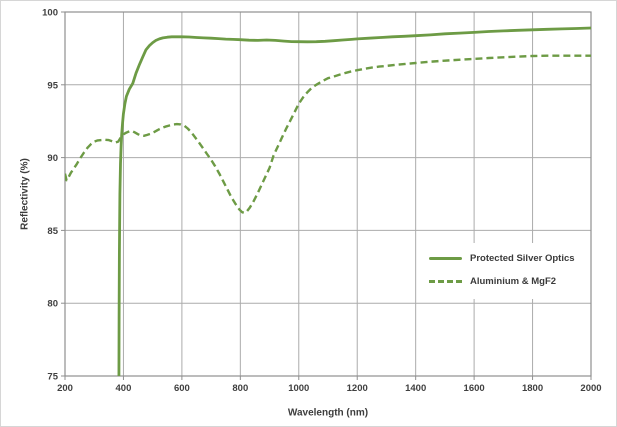 The image size is (617, 427). What do you see at coordinates (445, 258) in the screenshot?
I see `solid-line-swatch` at bounding box center [445, 258].